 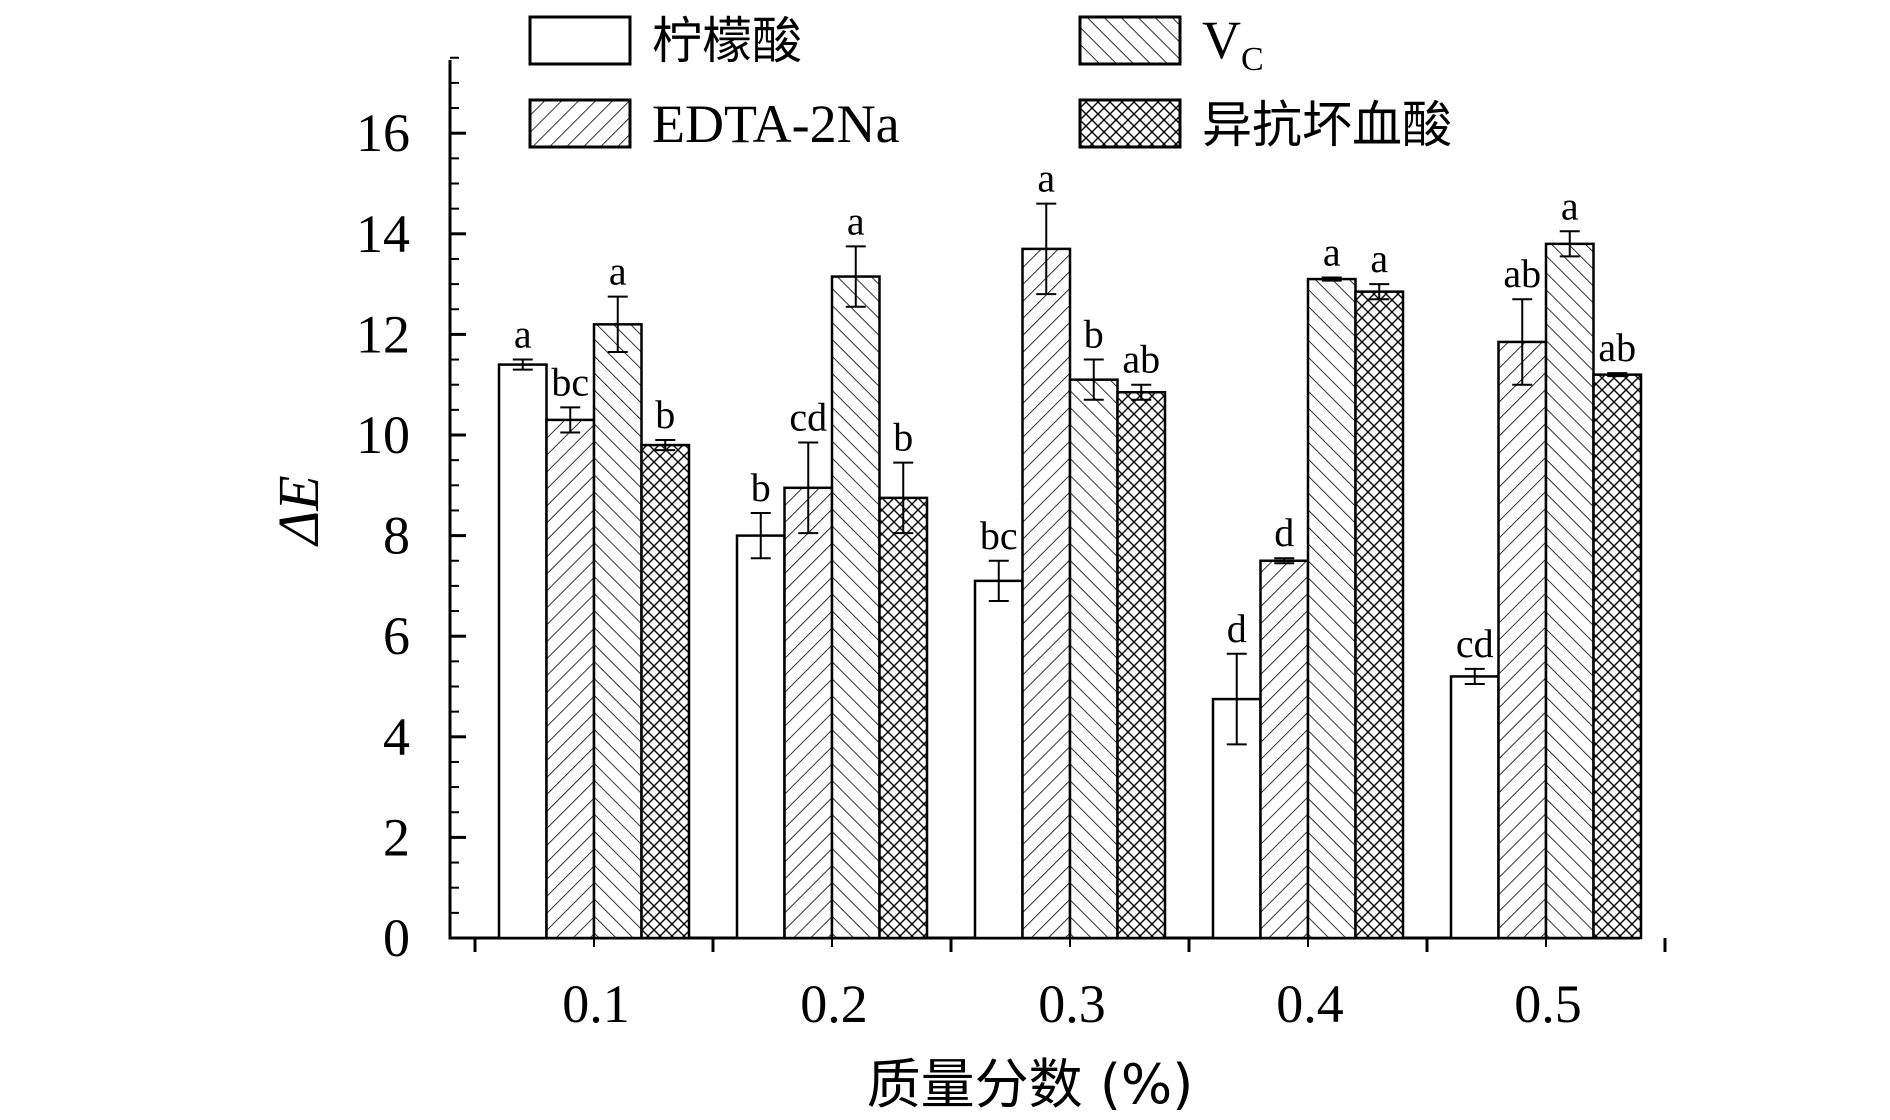 I want to click on legend-item-vc: VC, so click(x=1171, y=44).